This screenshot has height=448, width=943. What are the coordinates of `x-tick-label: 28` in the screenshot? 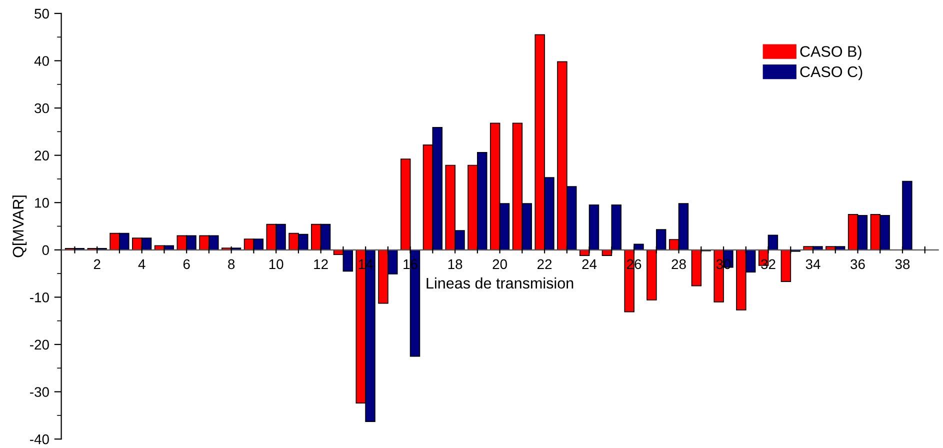 It's located at (679, 264).